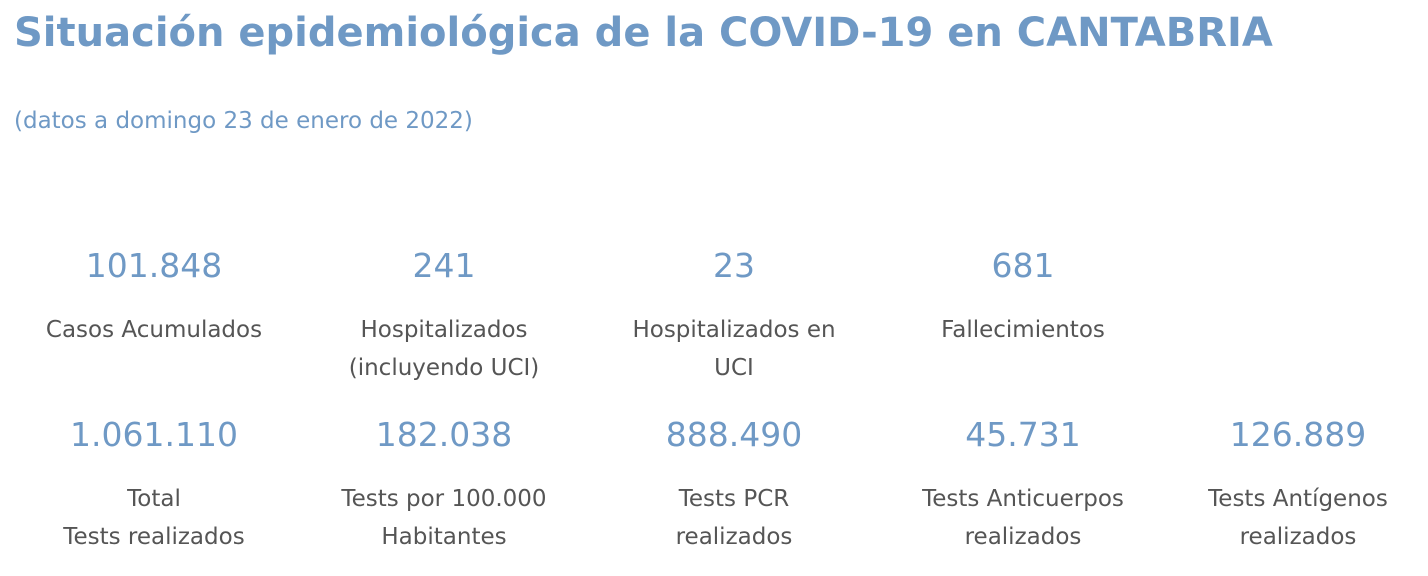  I want to click on stat-hospitalizados: 241 Hospitalizados (incluyendo UCI), so click(444, 316).